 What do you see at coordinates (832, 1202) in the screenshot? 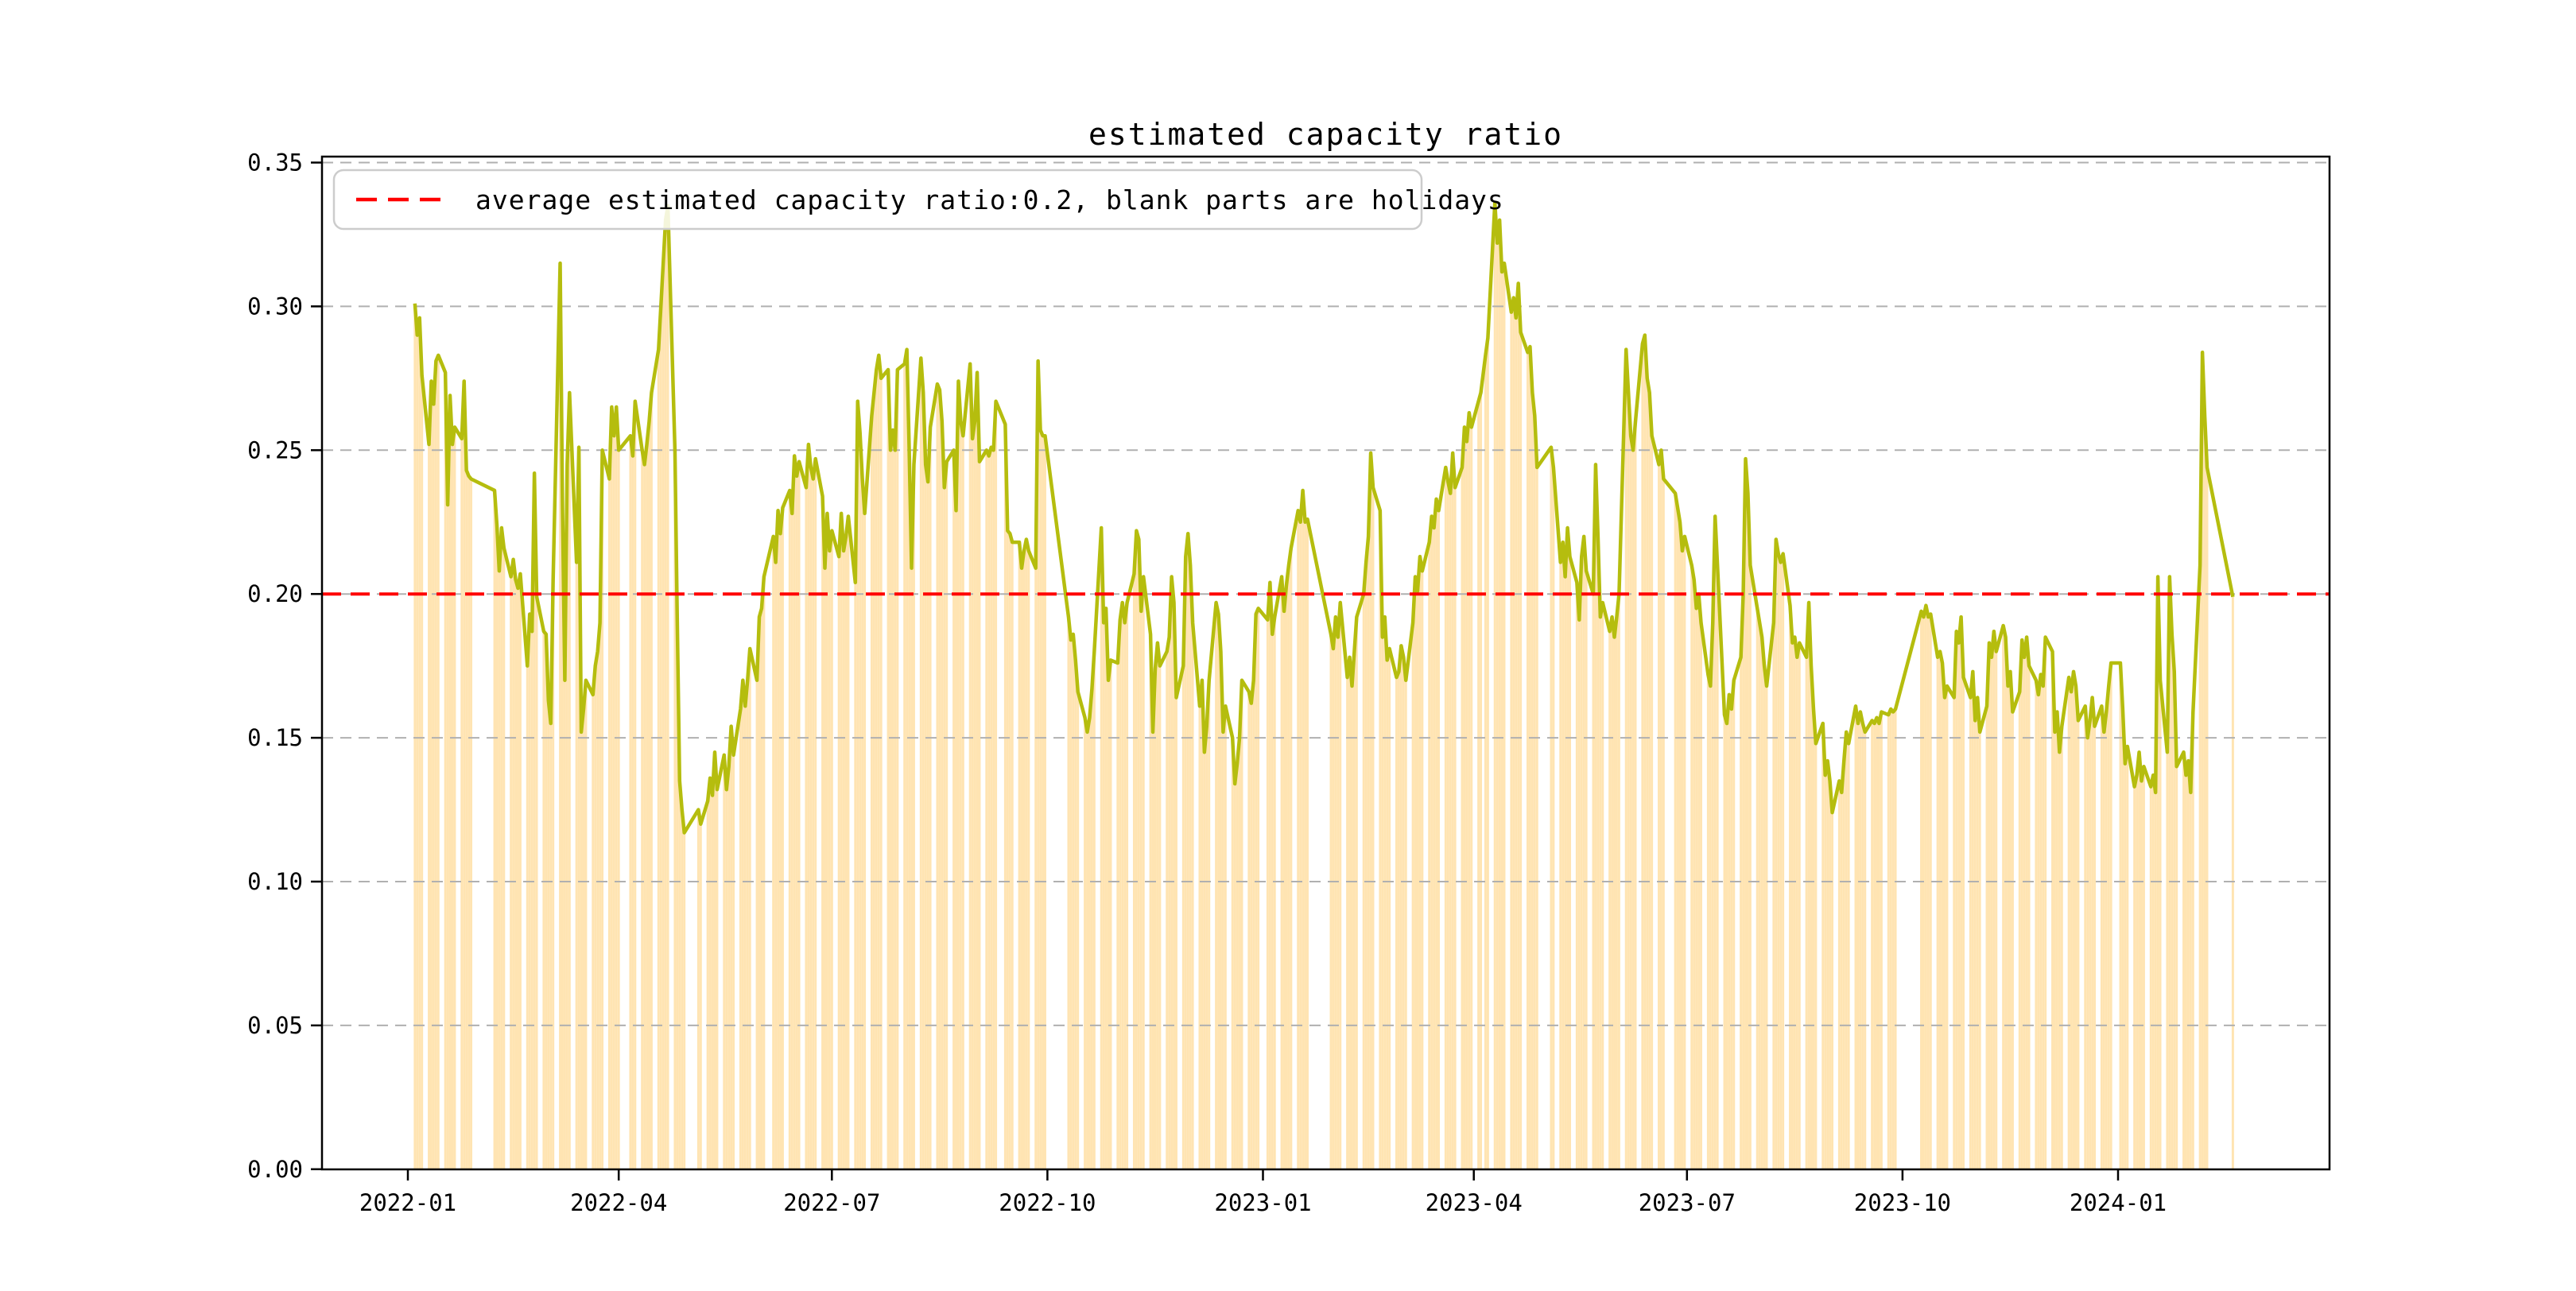
I see `x-tick-label: 2022-07` at bounding box center [832, 1202].